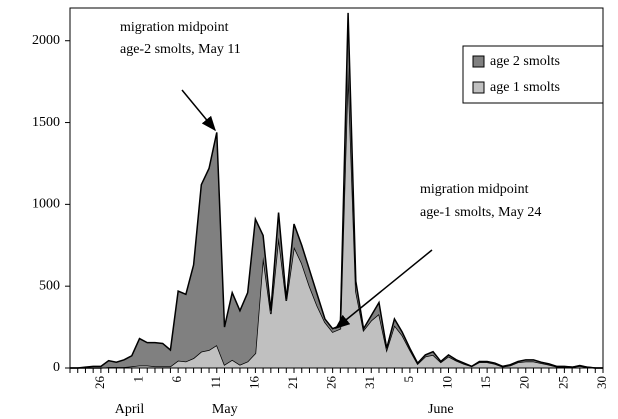  Describe the element at coordinates (176, 379) in the screenshot. I see `x-tick-label: 6` at that location.